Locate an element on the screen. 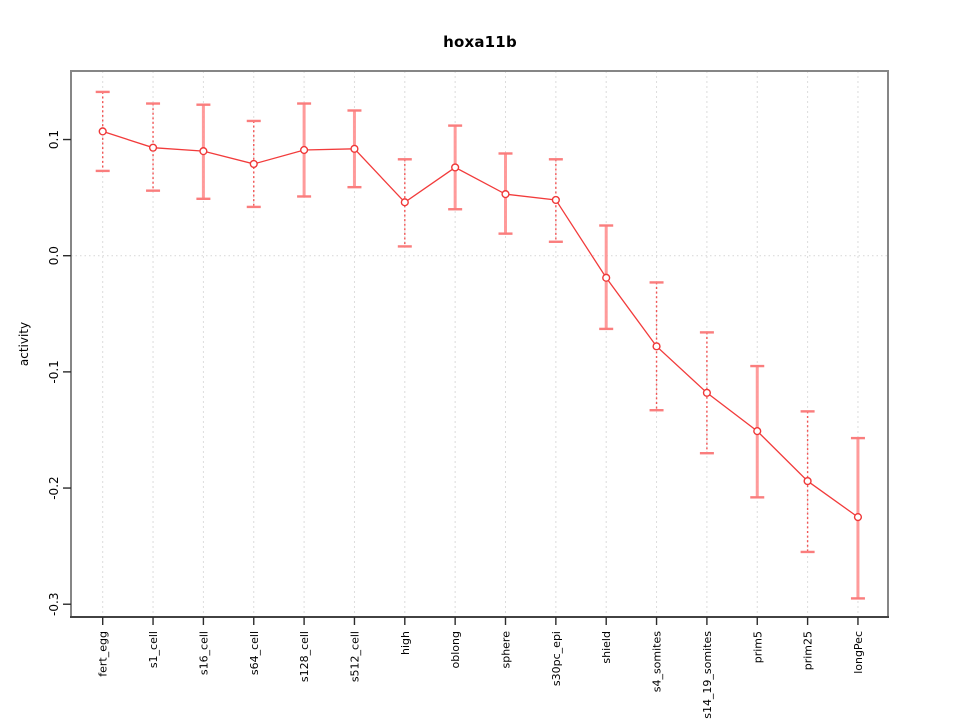 Image resolution: width=960 pixels, height=720 pixels. x-tick-label: sphere is located at coordinates (506, 650).